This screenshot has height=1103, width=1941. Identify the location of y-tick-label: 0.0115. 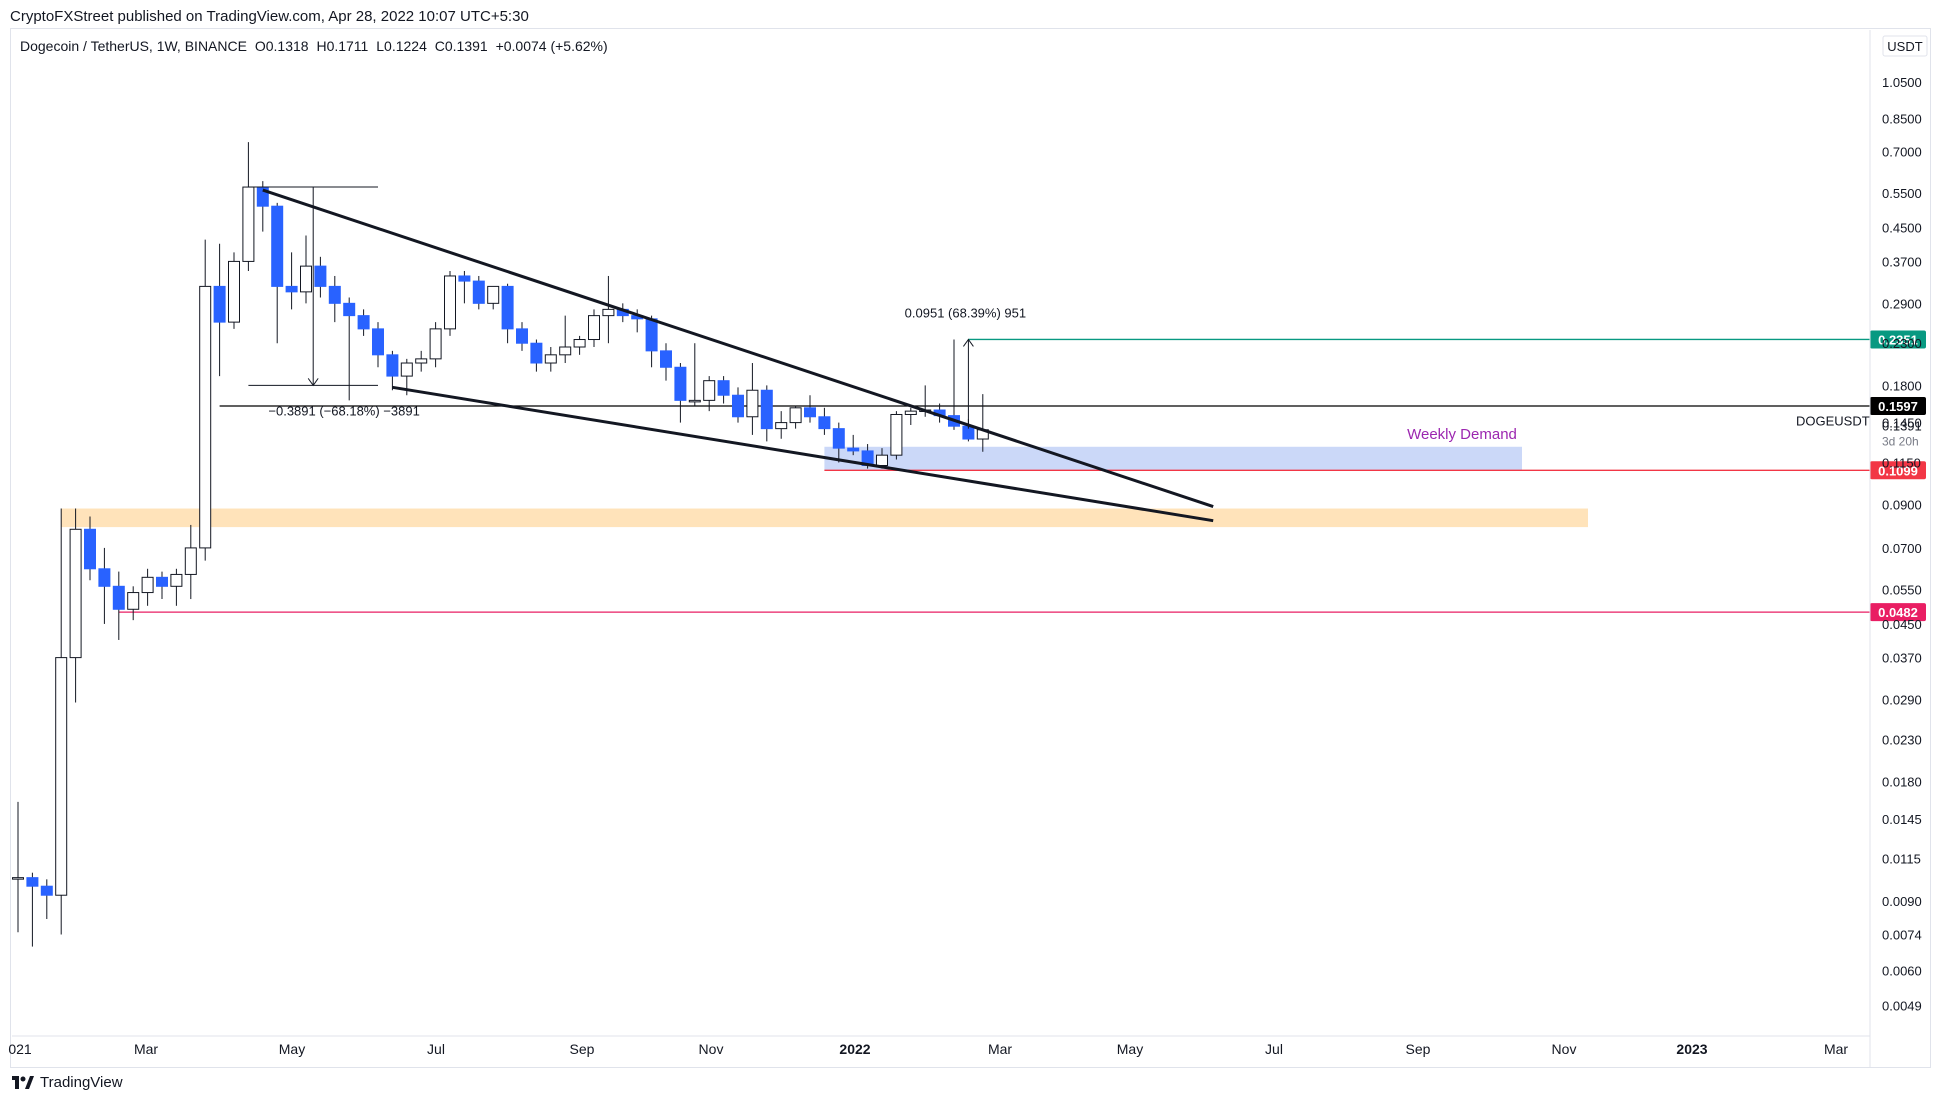
(1901, 859).